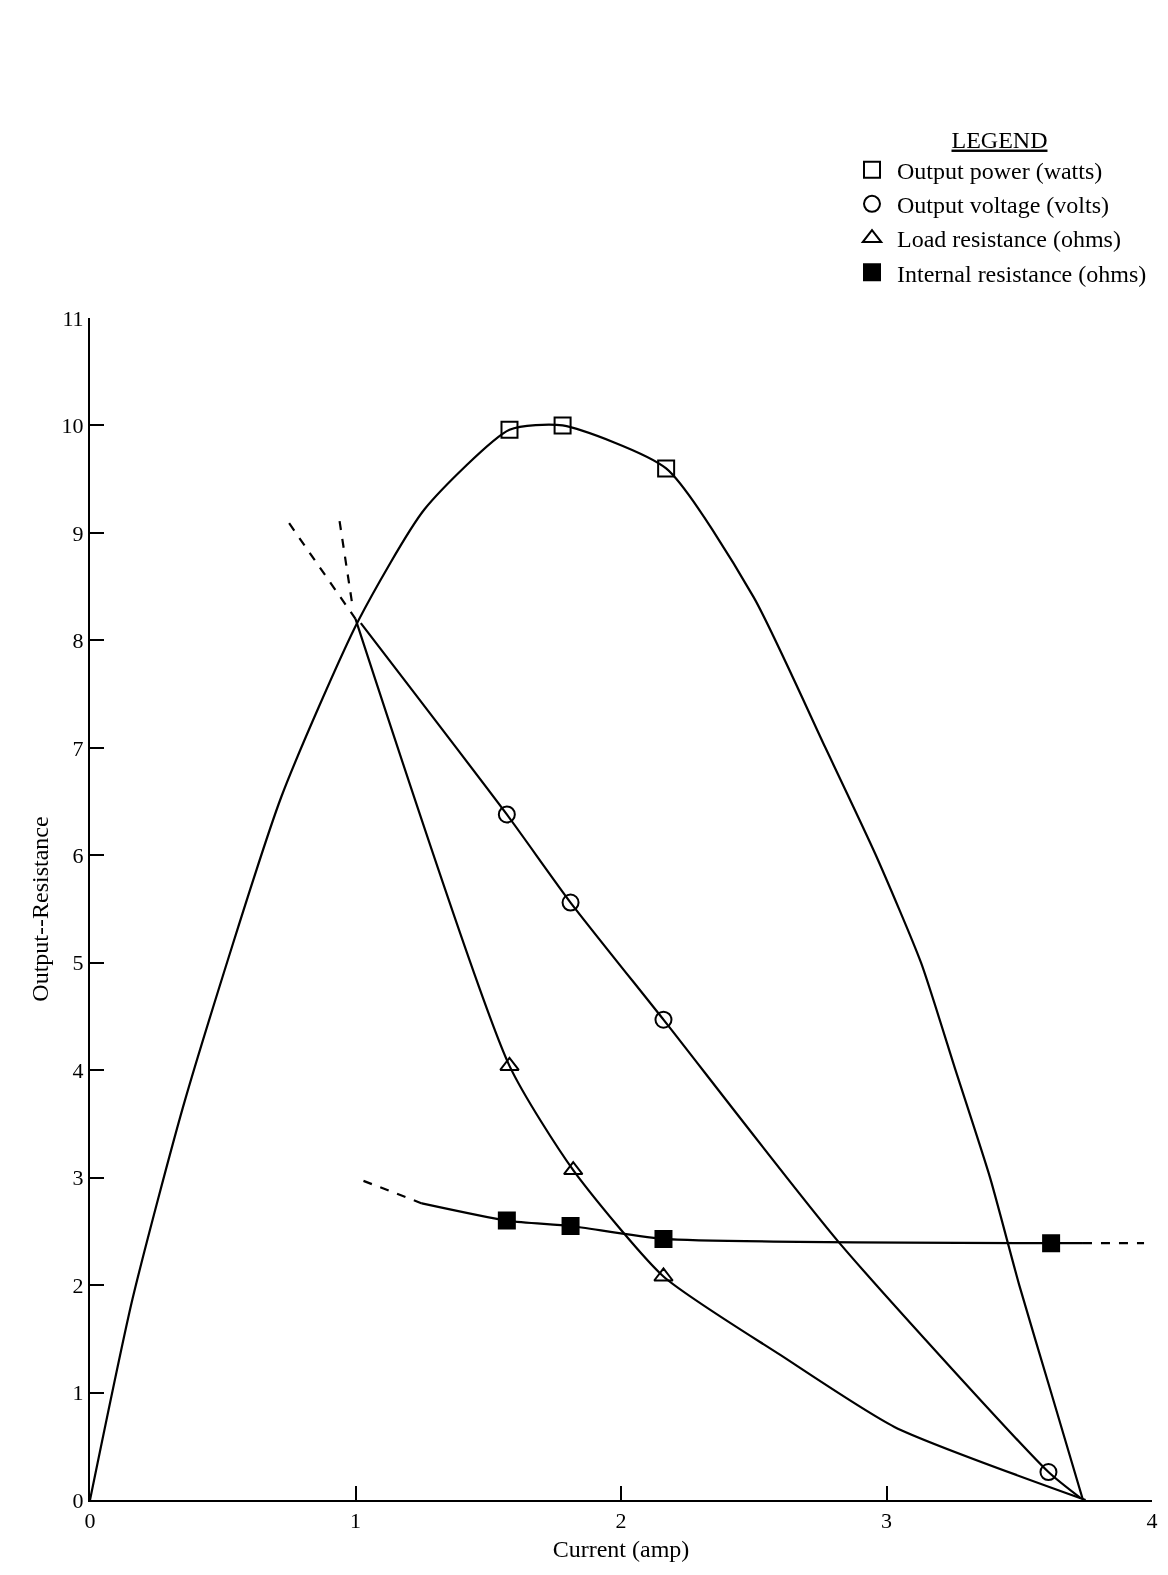 Image resolution: width=1168 pixels, height=1575 pixels. I want to click on y-tick-label: 10, so click(72, 426).